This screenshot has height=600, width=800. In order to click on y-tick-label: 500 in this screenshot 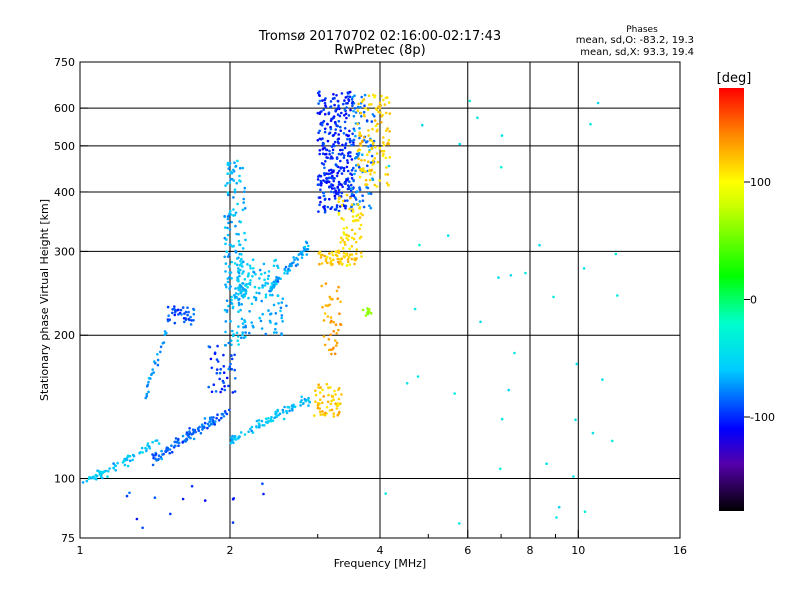, I will do `click(64, 146)`.